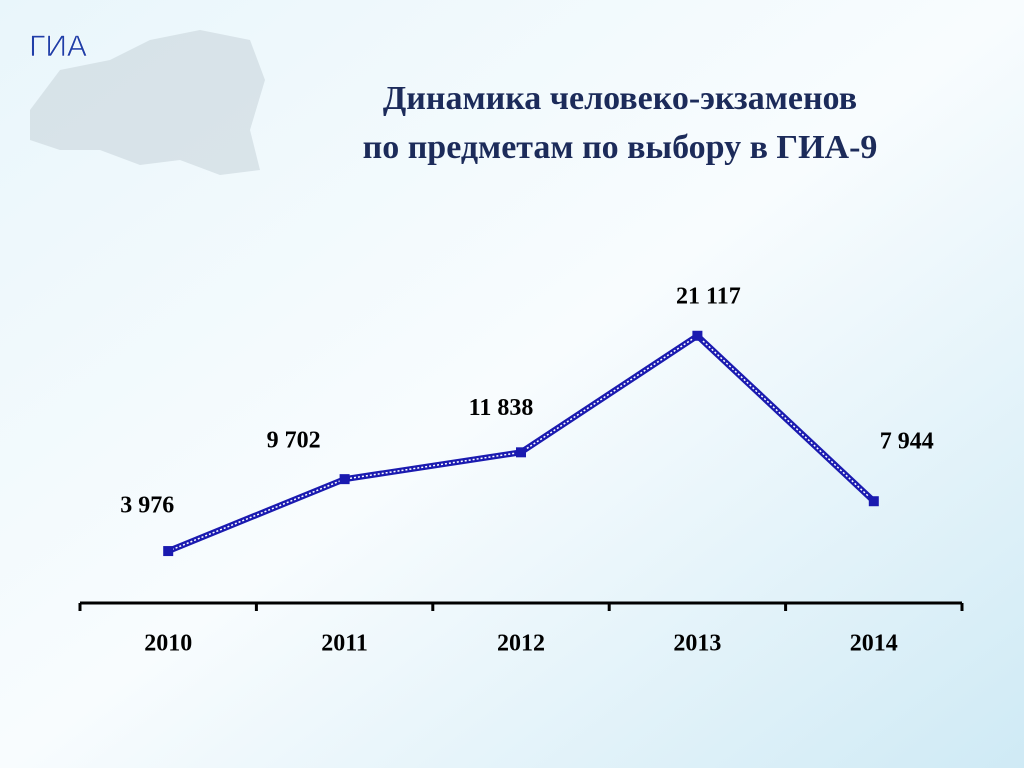 This screenshot has width=1024, height=768. Describe the element at coordinates (147, 102) in the screenshot. I see `logo-map` at that location.